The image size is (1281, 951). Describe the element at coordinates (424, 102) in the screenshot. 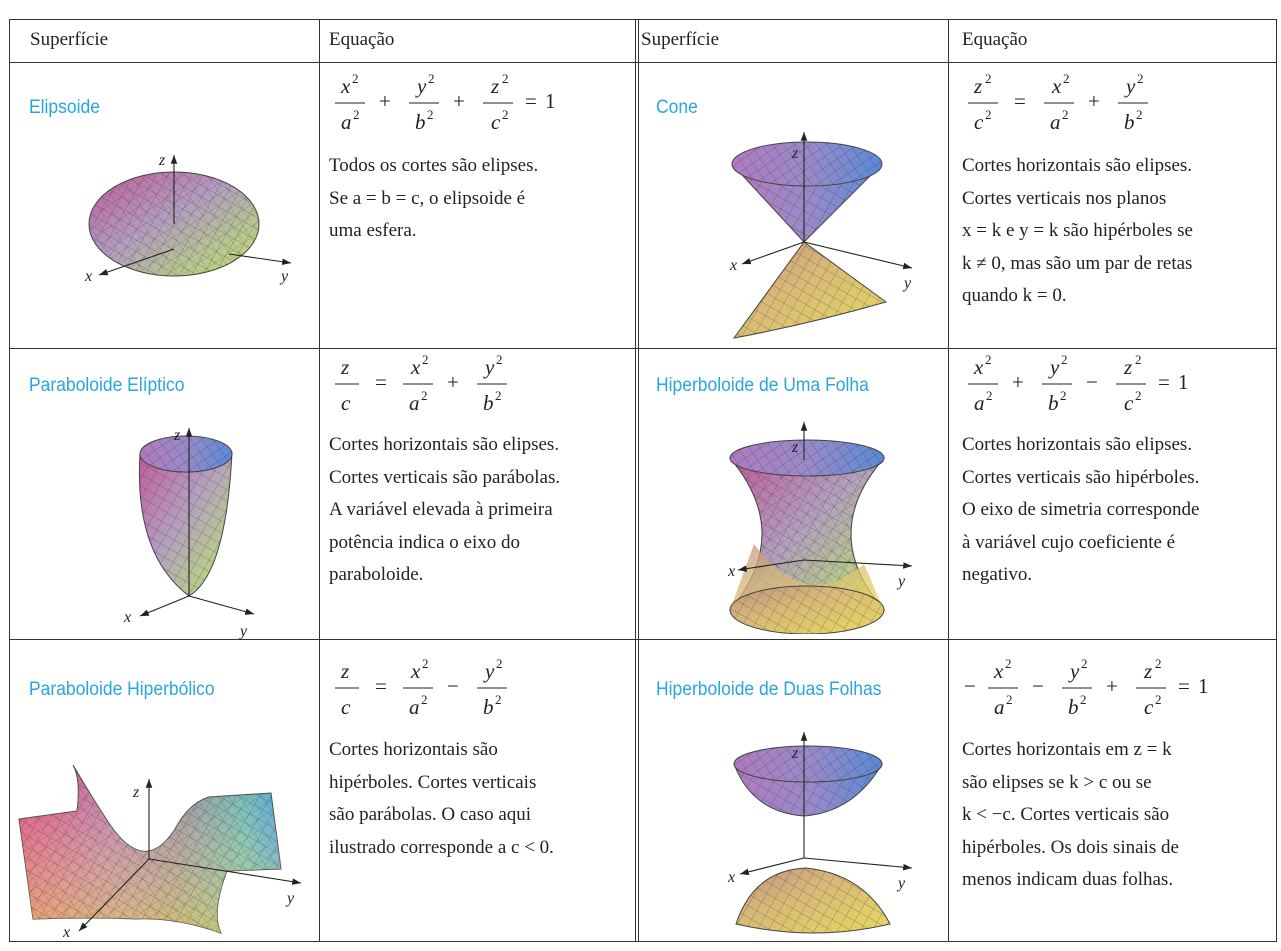

I see `fraction-y2-b2: y 2b 2` at that location.